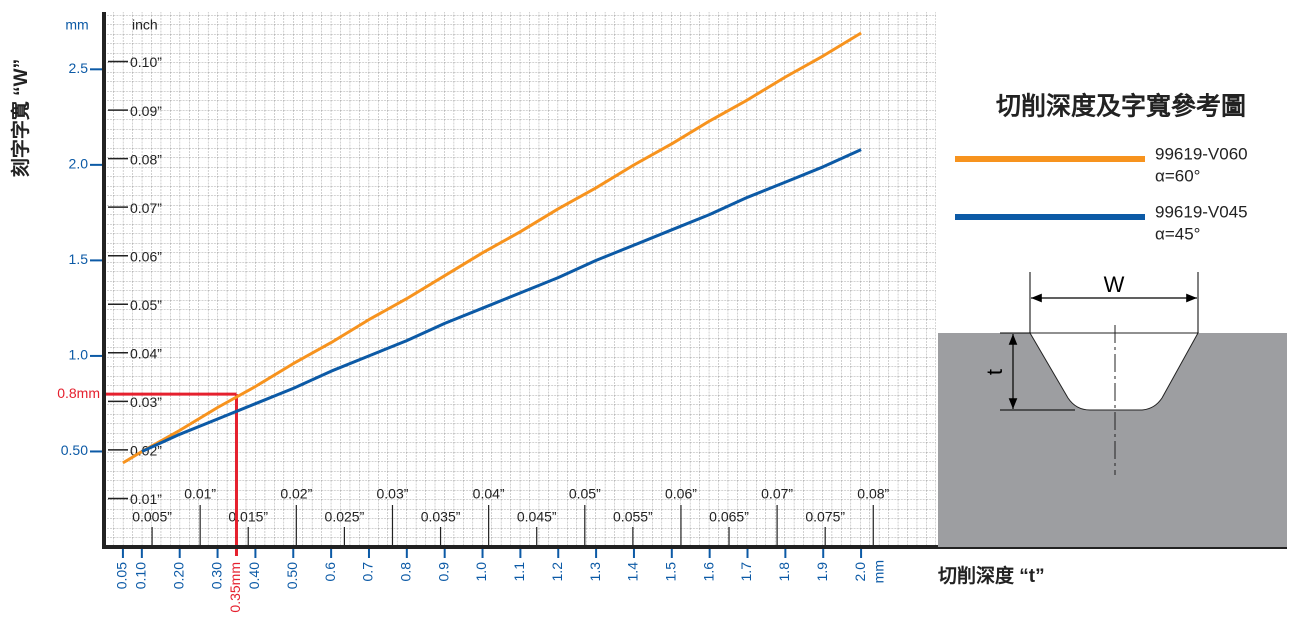  What do you see at coordinates (296, 494) in the screenshot?
I see `x2-tick-label: 0.02”` at bounding box center [296, 494].